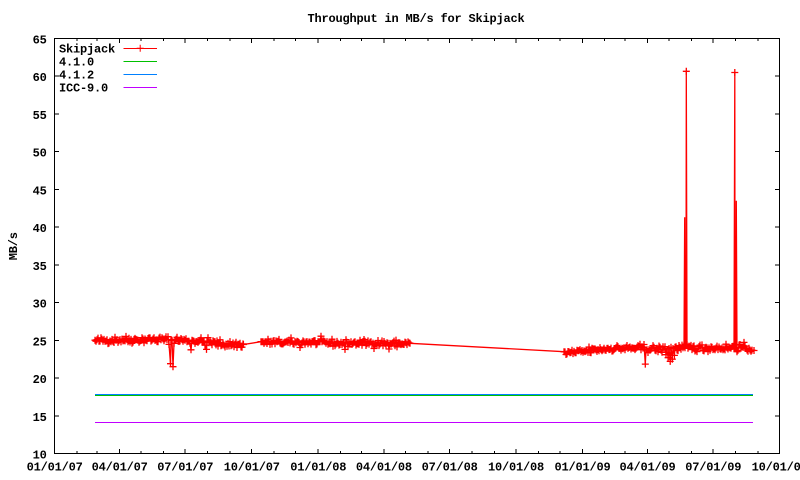 The height and width of the screenshot is (480, 800). What do you see at coordinates (40, 41) in the screenshot?
I see `svg-text: 65` at bounding box center [40, 41].